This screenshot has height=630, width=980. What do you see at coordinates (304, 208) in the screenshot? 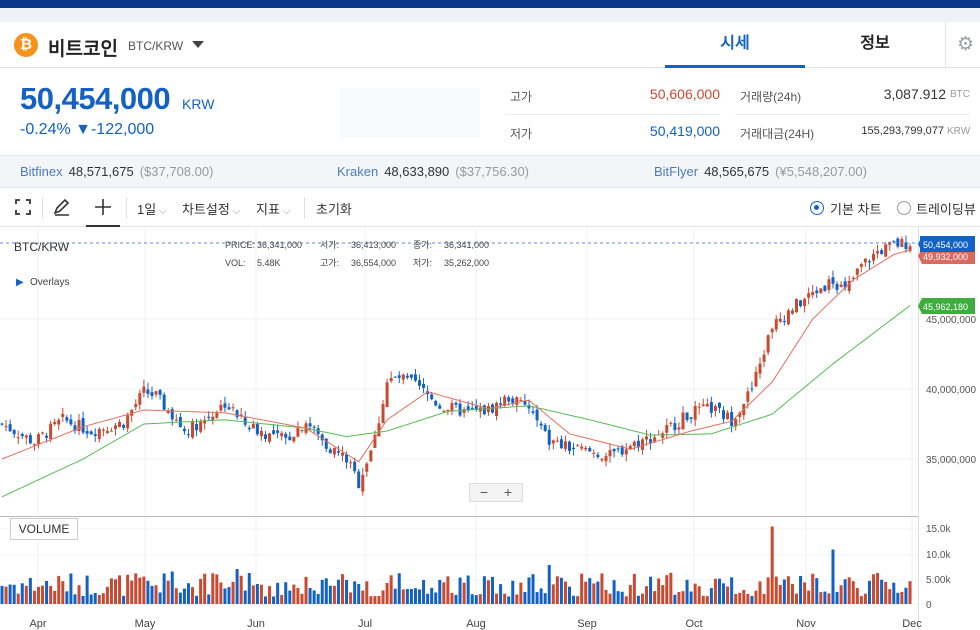
I see `toolbar-divider` at bounding box center [304, 208].